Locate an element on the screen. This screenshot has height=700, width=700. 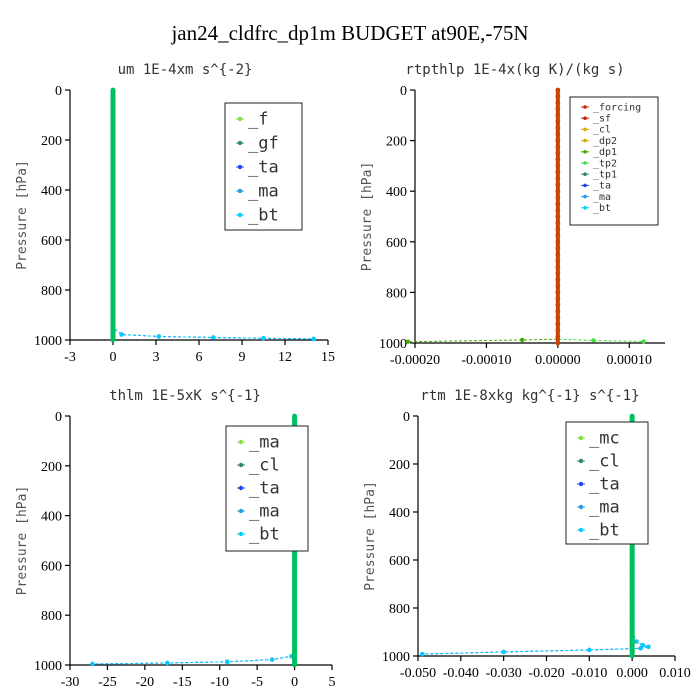
y-tick-label: 1000 is located at coordinates (396, 657).